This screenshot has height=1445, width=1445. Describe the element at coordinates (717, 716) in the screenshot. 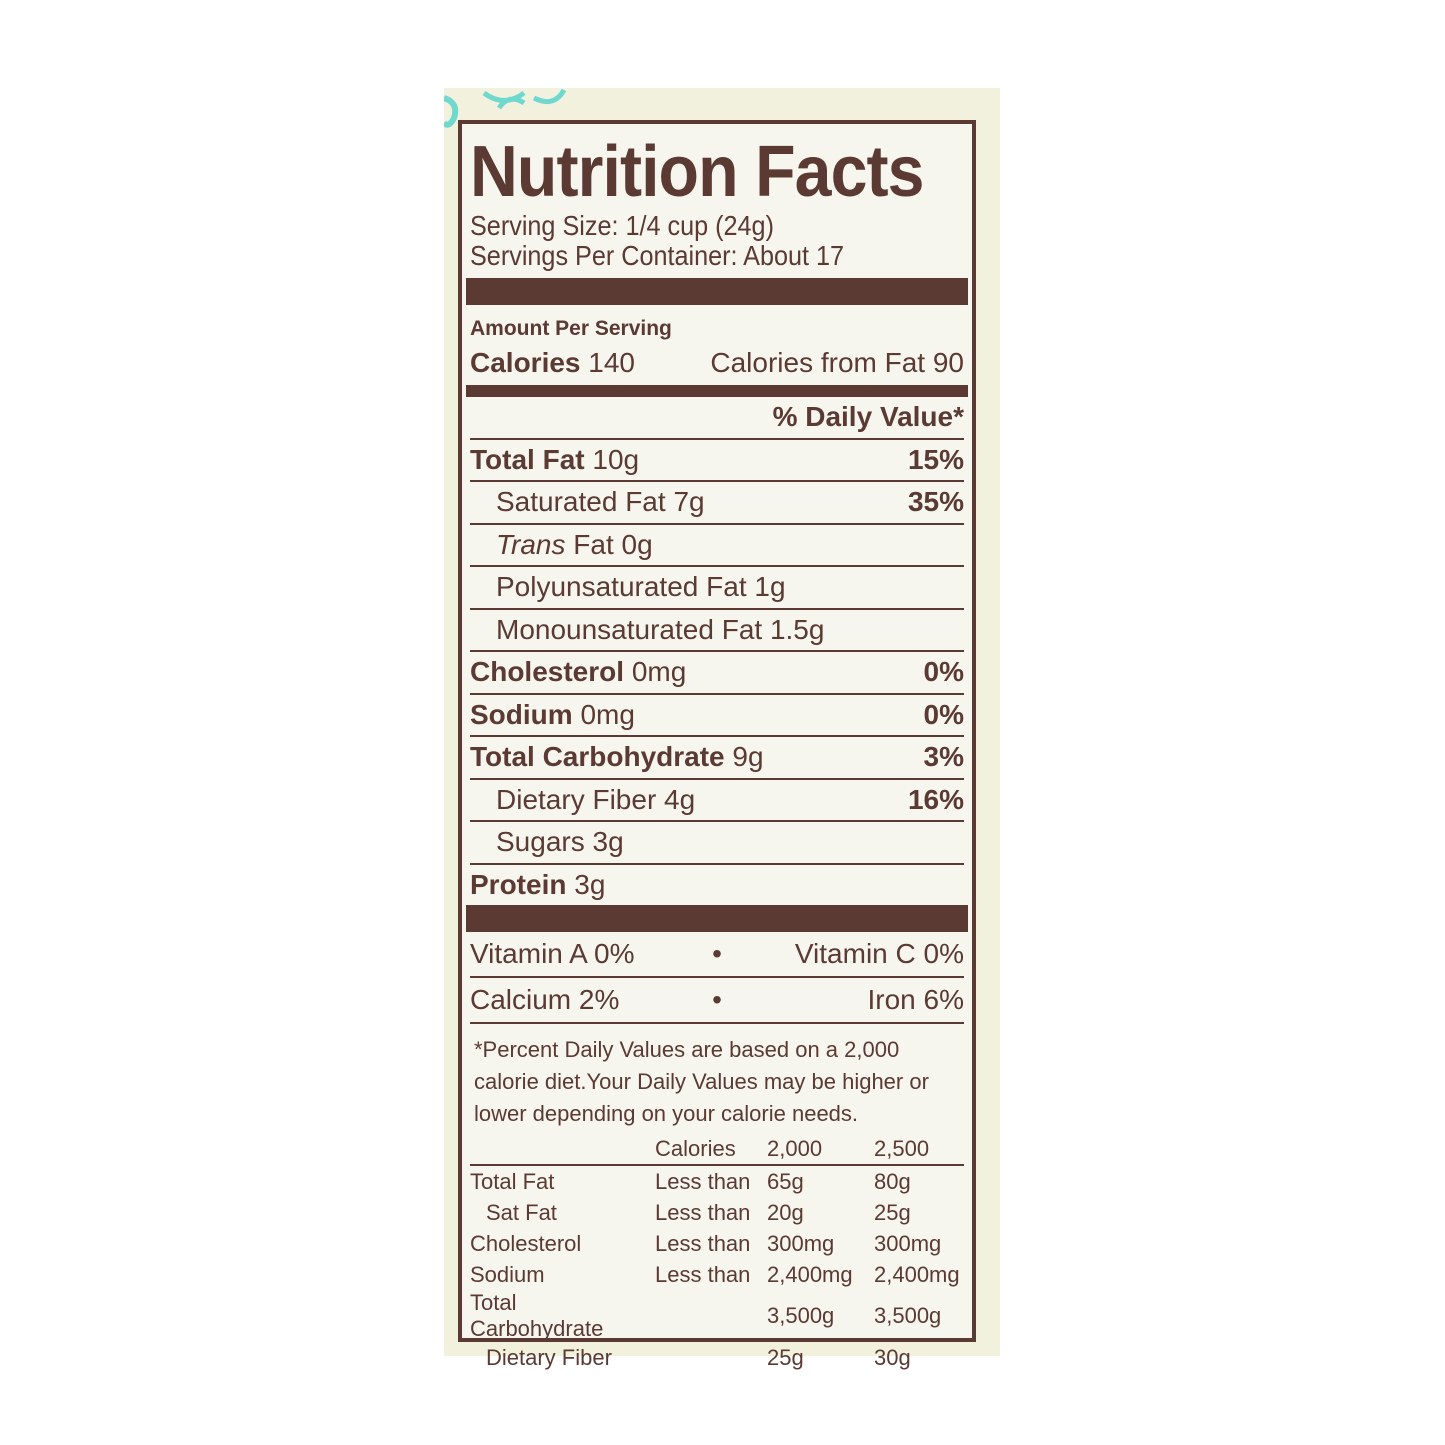

I see `nutrient-row-sodium: Sodium 0mg 0%` at that location.